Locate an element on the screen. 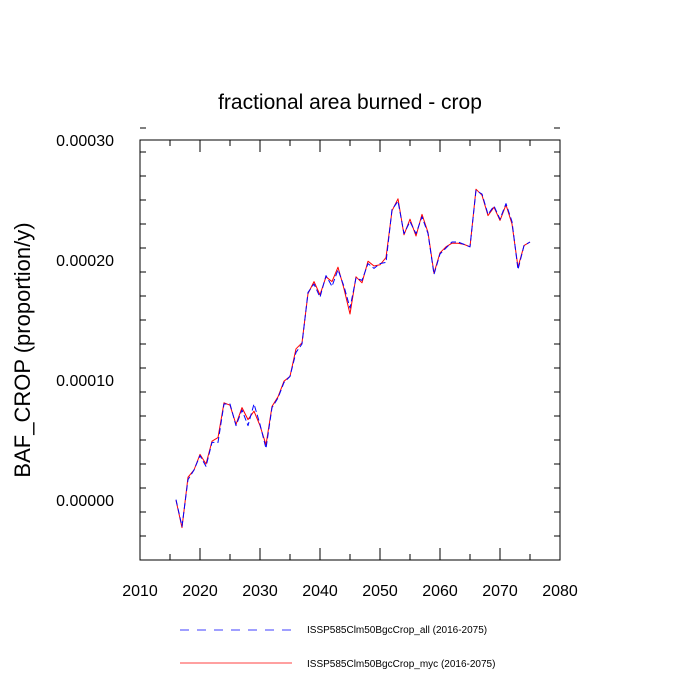 The height and width of the screenshot is (700, 700). x-tick-label: 2030 is located at coordinates (260, 591).